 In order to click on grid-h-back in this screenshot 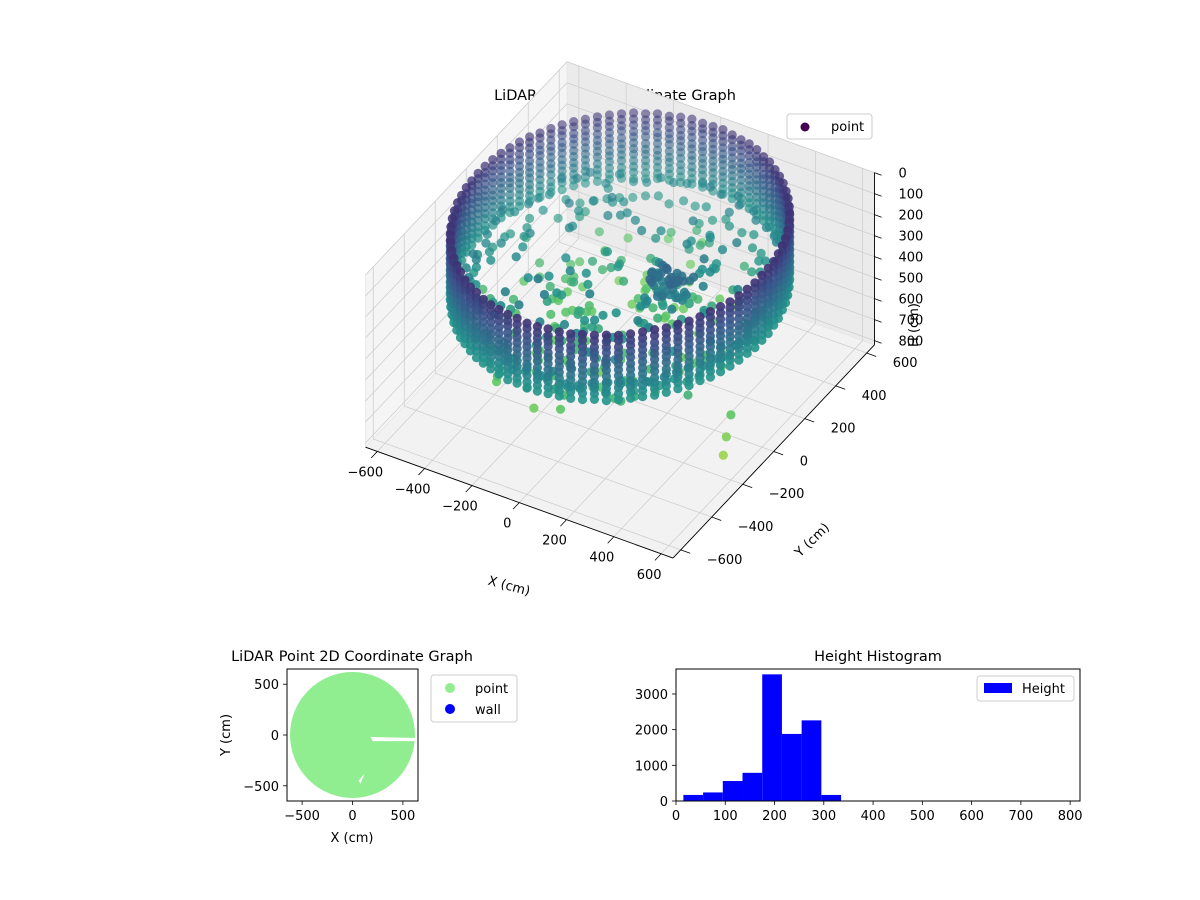, I will do `click(720, 243)`.